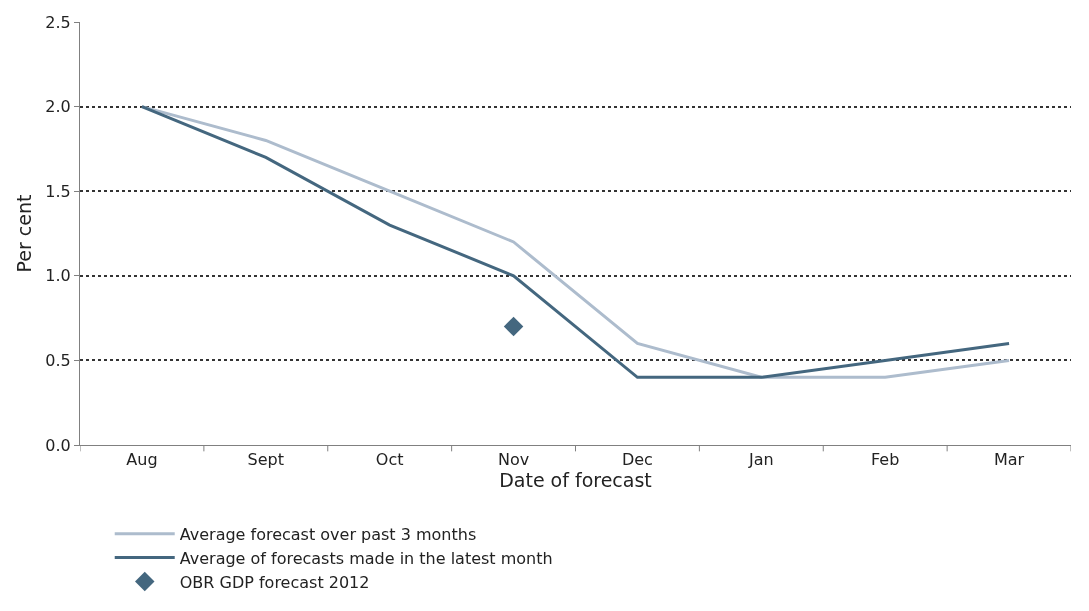  I want to click on x-tick-label: Sept, so click(266, 460).